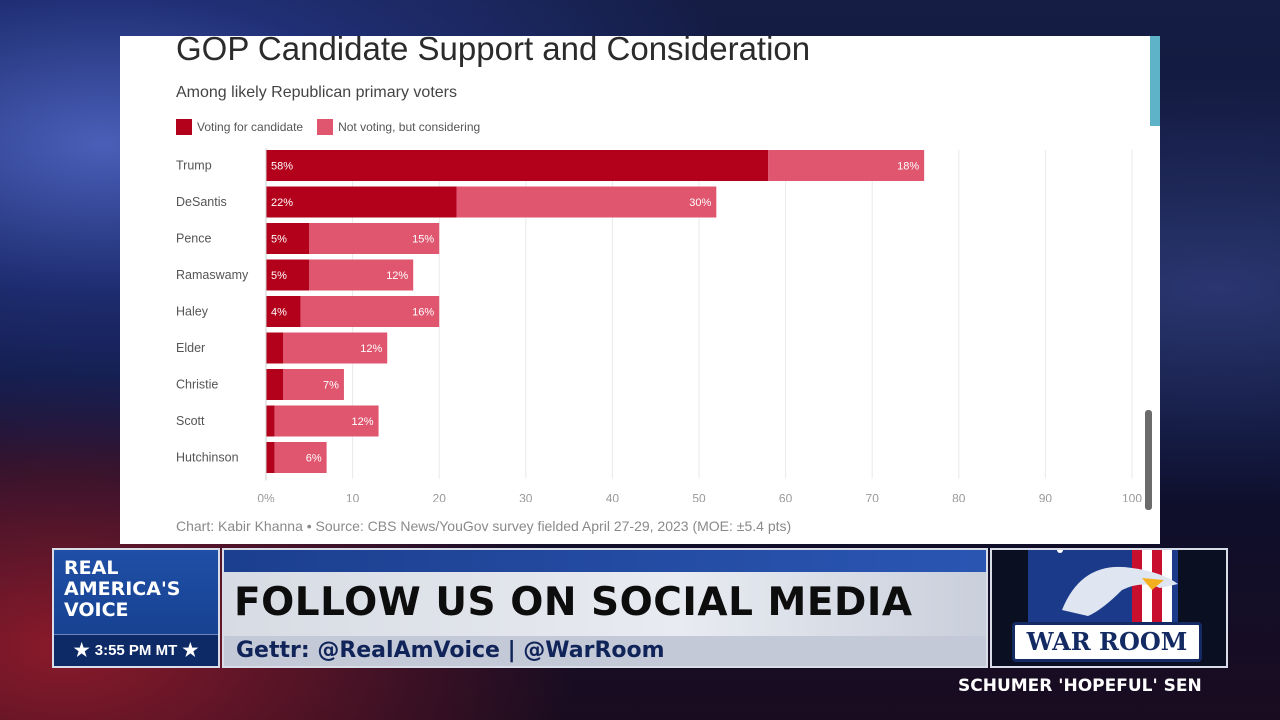 This screenshot has width=1280, height=720. I want to click on data-label: 30%, so click(700, 203).